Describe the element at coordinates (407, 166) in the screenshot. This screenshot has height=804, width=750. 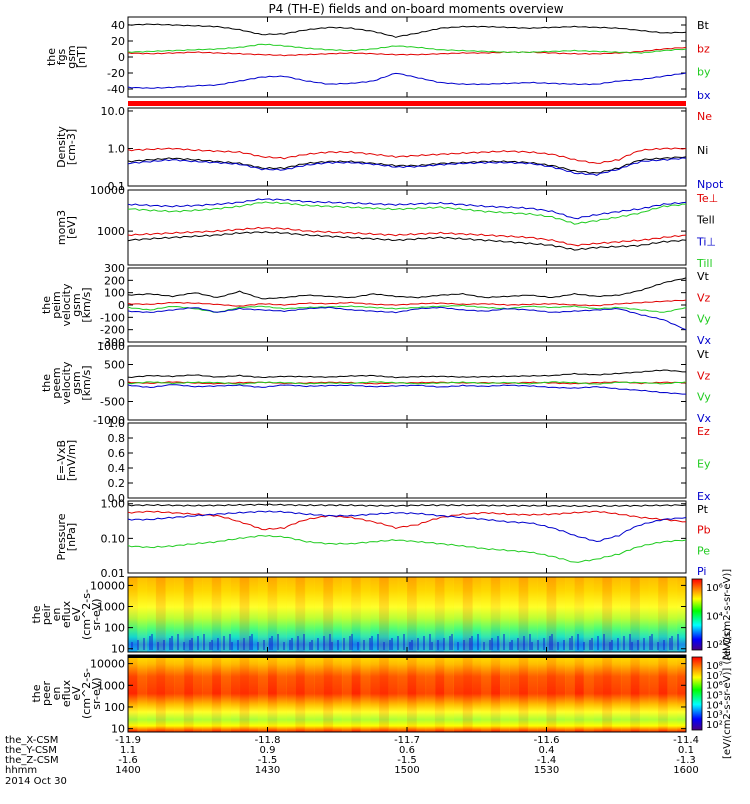
I see `series-Npot` at that location.